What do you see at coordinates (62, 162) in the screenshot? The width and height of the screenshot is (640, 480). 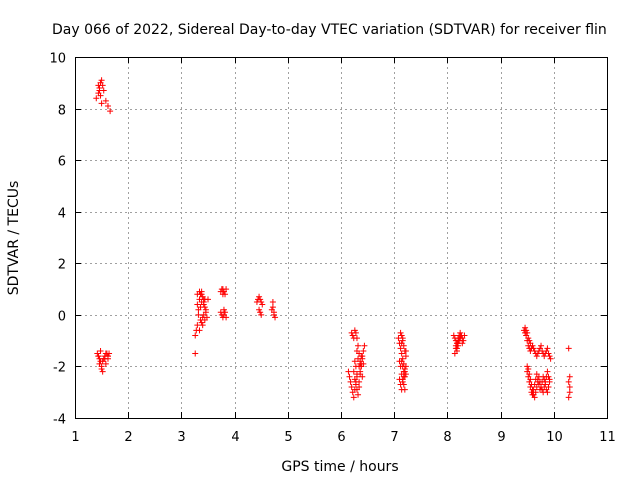 I see `y-tick-label: 6` at bounding box center [62, 162].